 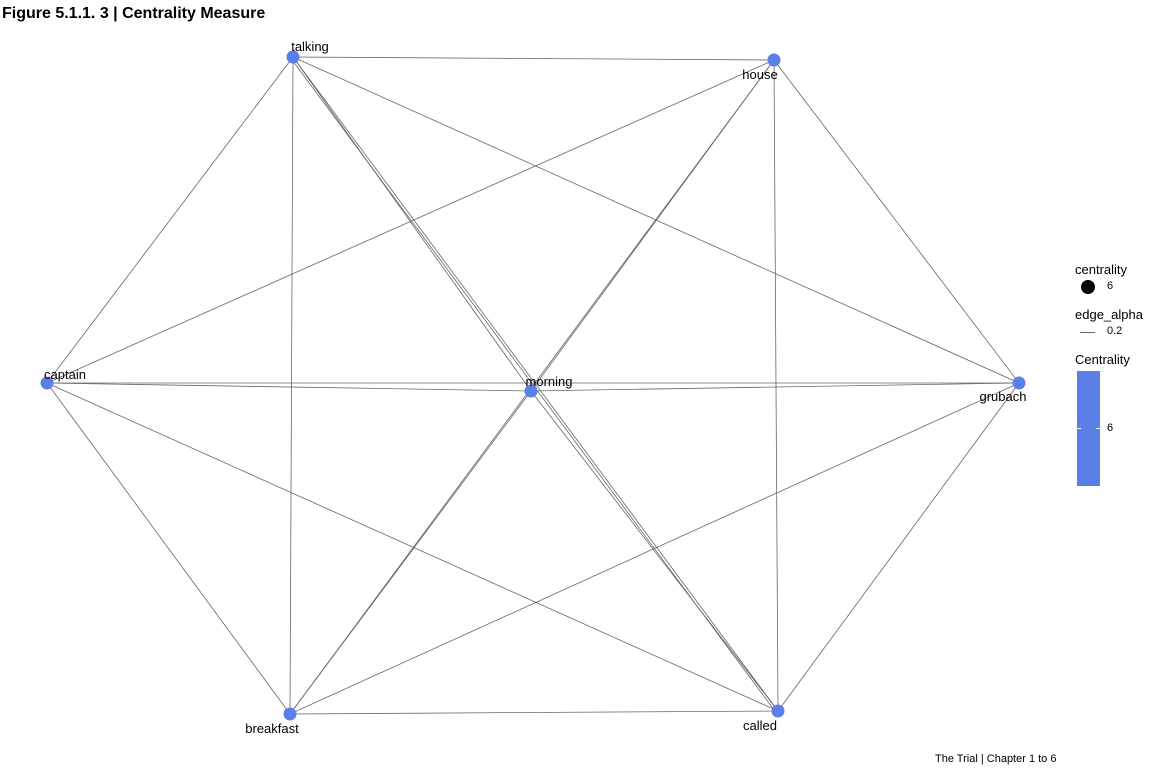 I want to click on node-label-breakfast: breakfast, so click(x=272, y=728).